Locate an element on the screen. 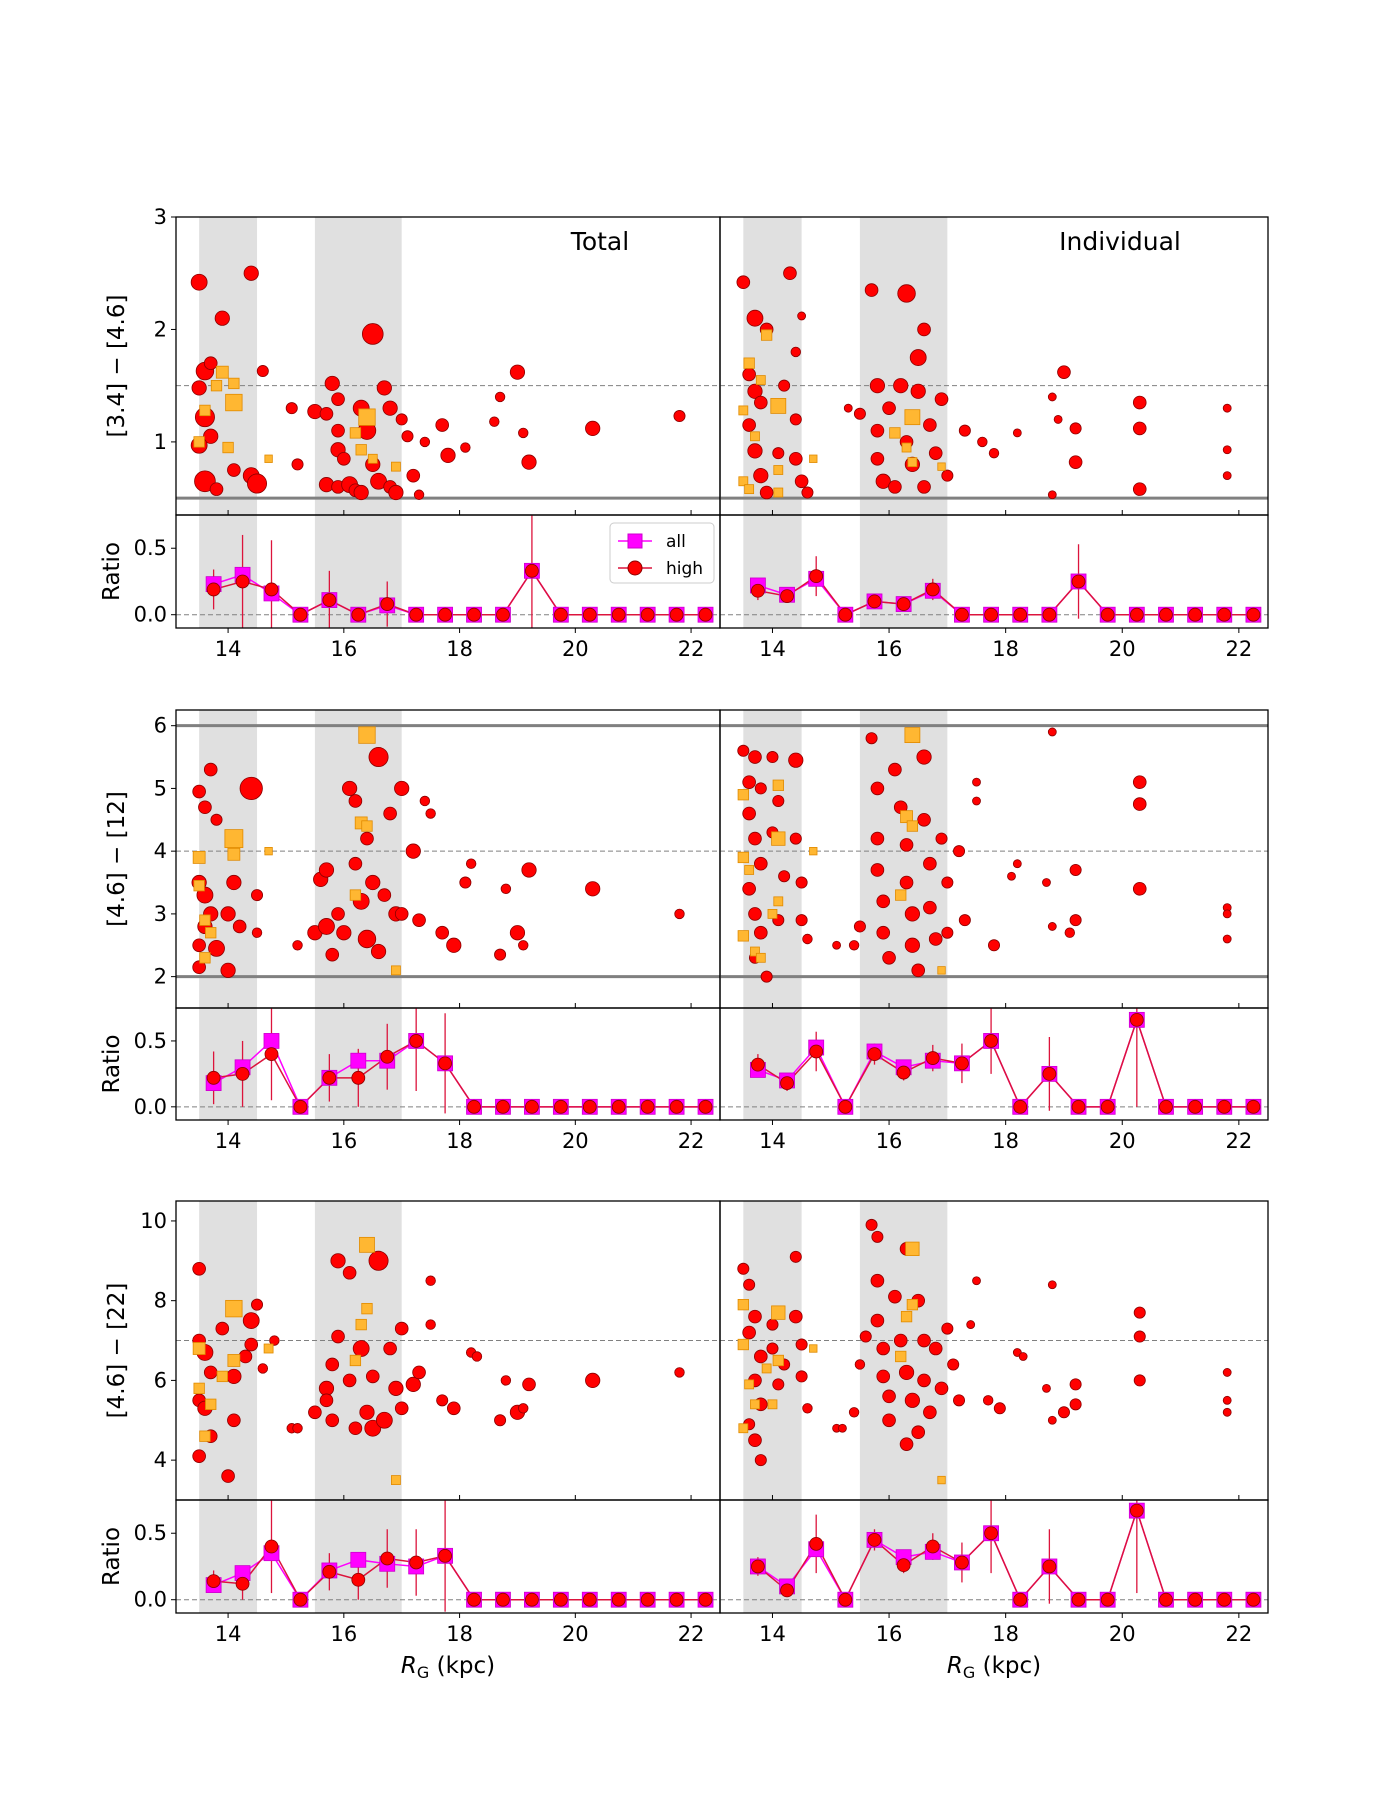 This screenshot has width=1400, height=1800. legend-label: high is located at coordinates (684, 569).